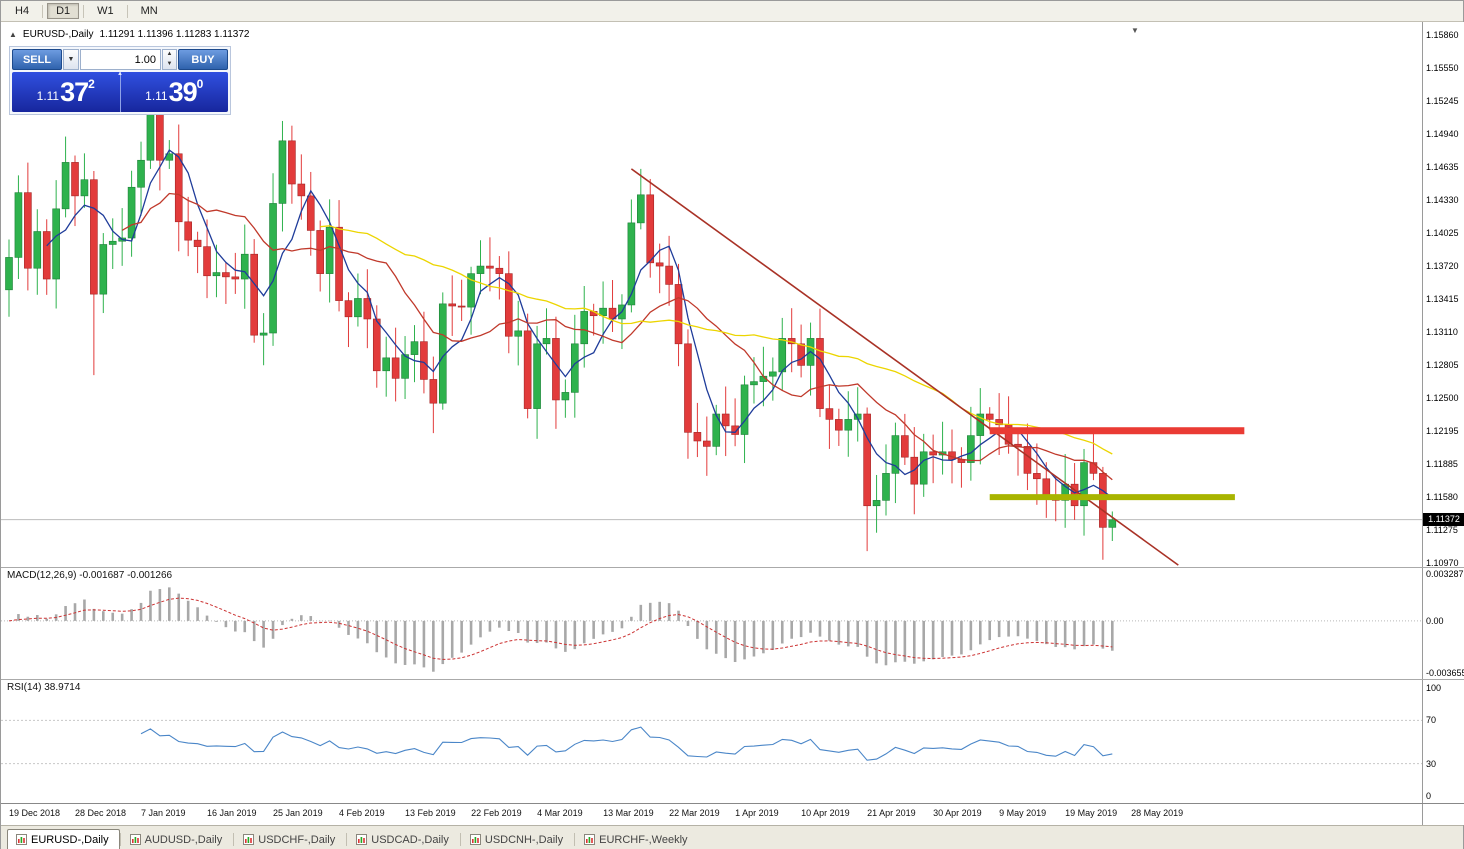 The width and height of the screenshot is (1464, 849). Describe the element at coordinates (105, 11) in the screenshot. I see `timeframe-button-w1: W1` at that location.